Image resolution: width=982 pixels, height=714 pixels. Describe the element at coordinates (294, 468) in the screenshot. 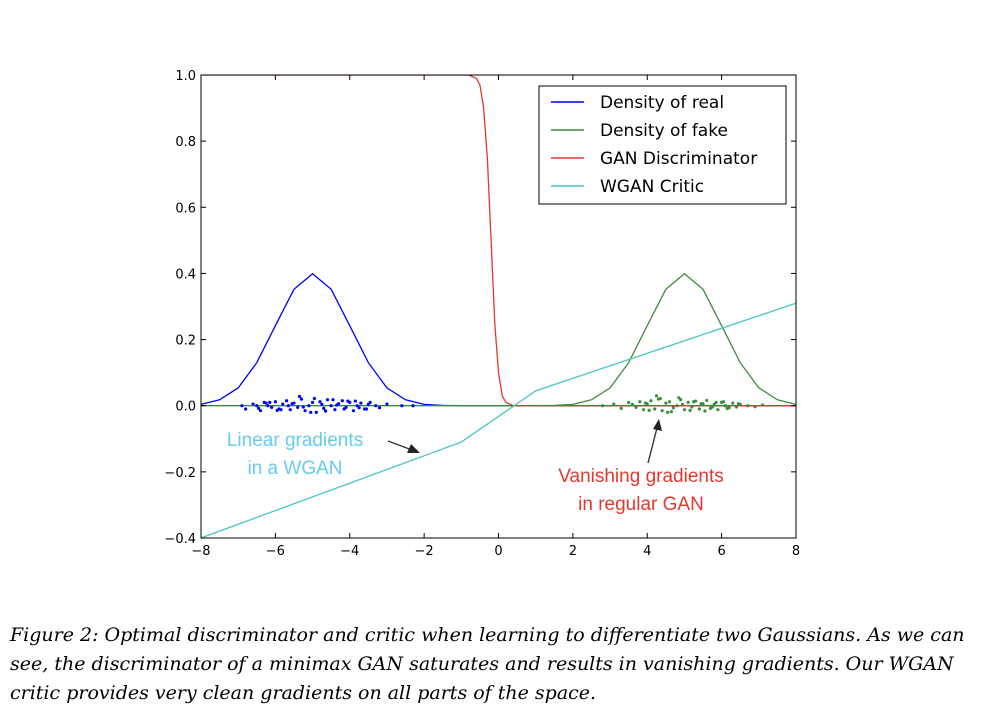

I see `annotation-wgan-line2: in a WGAN` at that location.